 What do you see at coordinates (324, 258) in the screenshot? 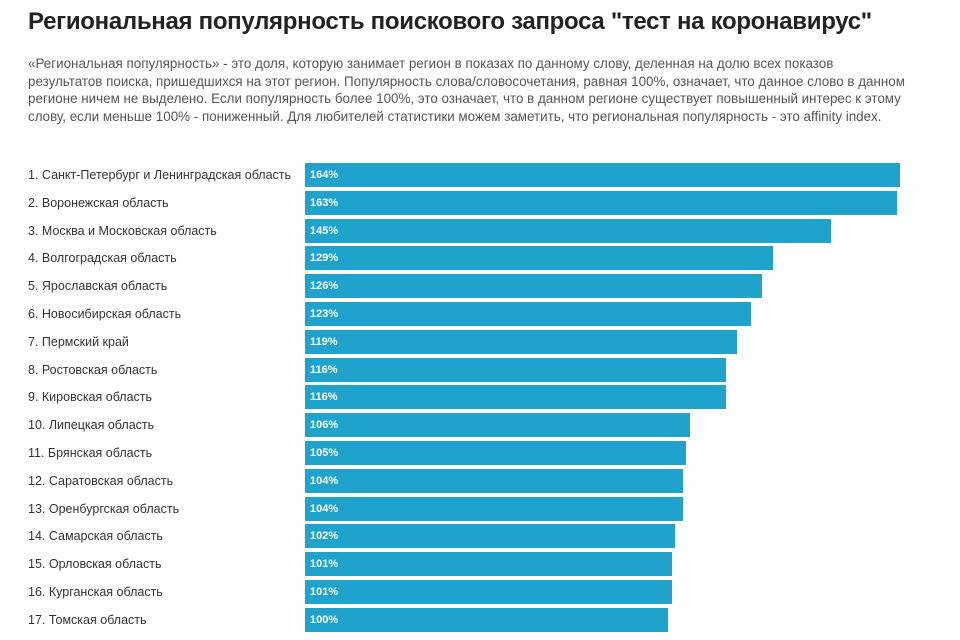
I see `bar-value-label: 129%` at bounding box center [324, 258].